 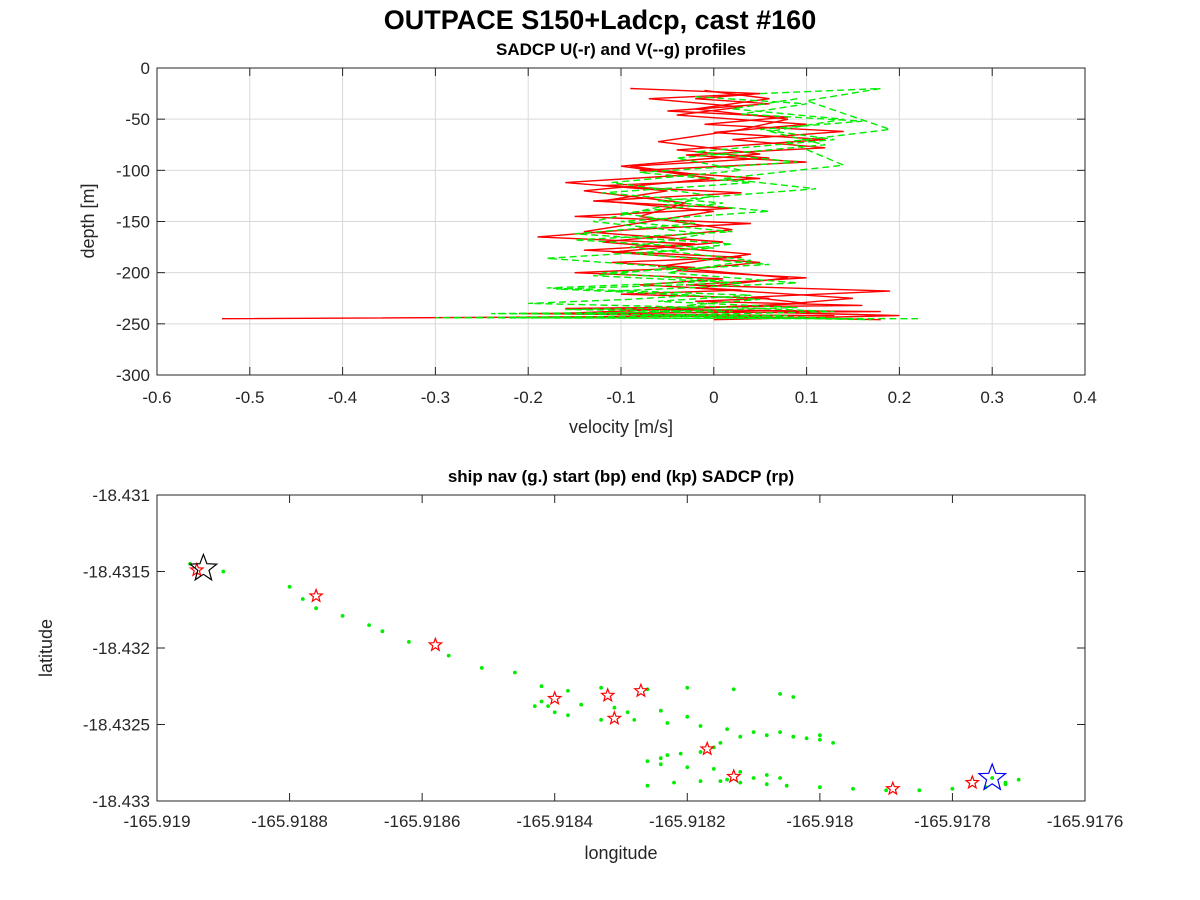 I want to click on x-tick-label: -165.9184, so click(x=554, y=821).